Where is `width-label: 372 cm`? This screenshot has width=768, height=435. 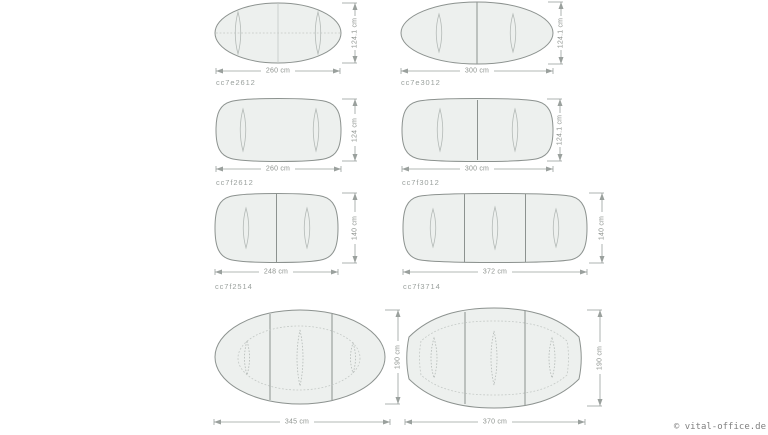 width-label: 372 cm is located at coordinates (495, 272).